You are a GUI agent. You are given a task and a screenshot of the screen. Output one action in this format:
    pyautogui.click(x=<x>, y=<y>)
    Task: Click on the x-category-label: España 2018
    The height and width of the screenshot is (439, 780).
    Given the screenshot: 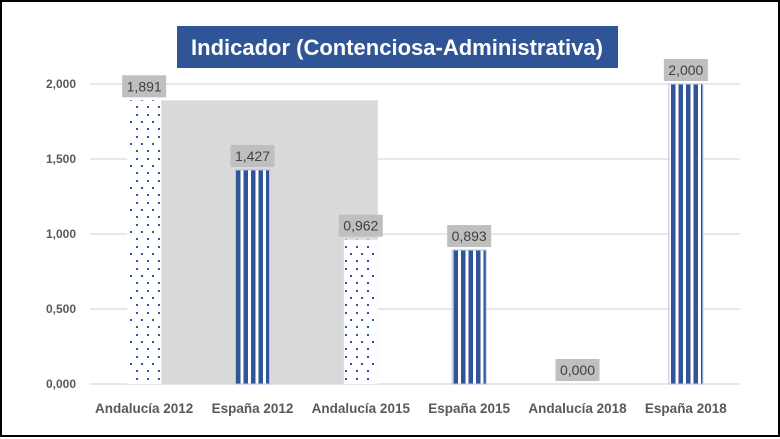 What is the action you would take?
    pyautogui.click(x=686, y=408)
    